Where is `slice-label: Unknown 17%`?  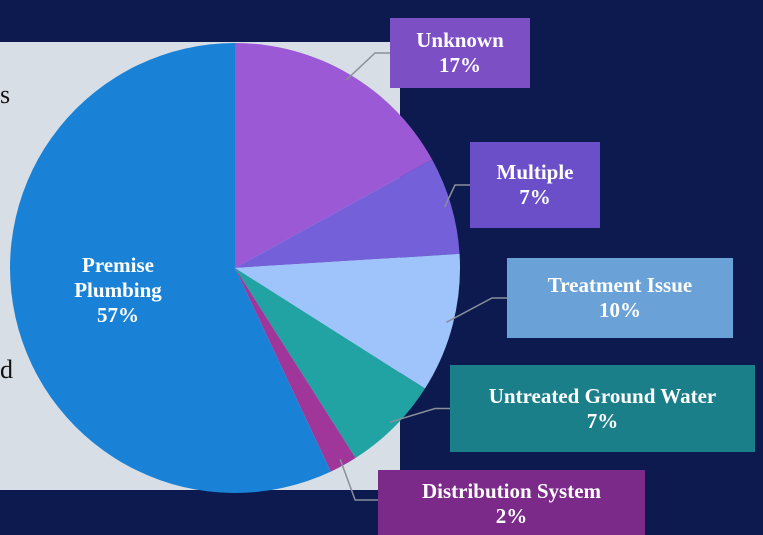
slice-label: Unknown 17% is located at coordinates (460, 53).